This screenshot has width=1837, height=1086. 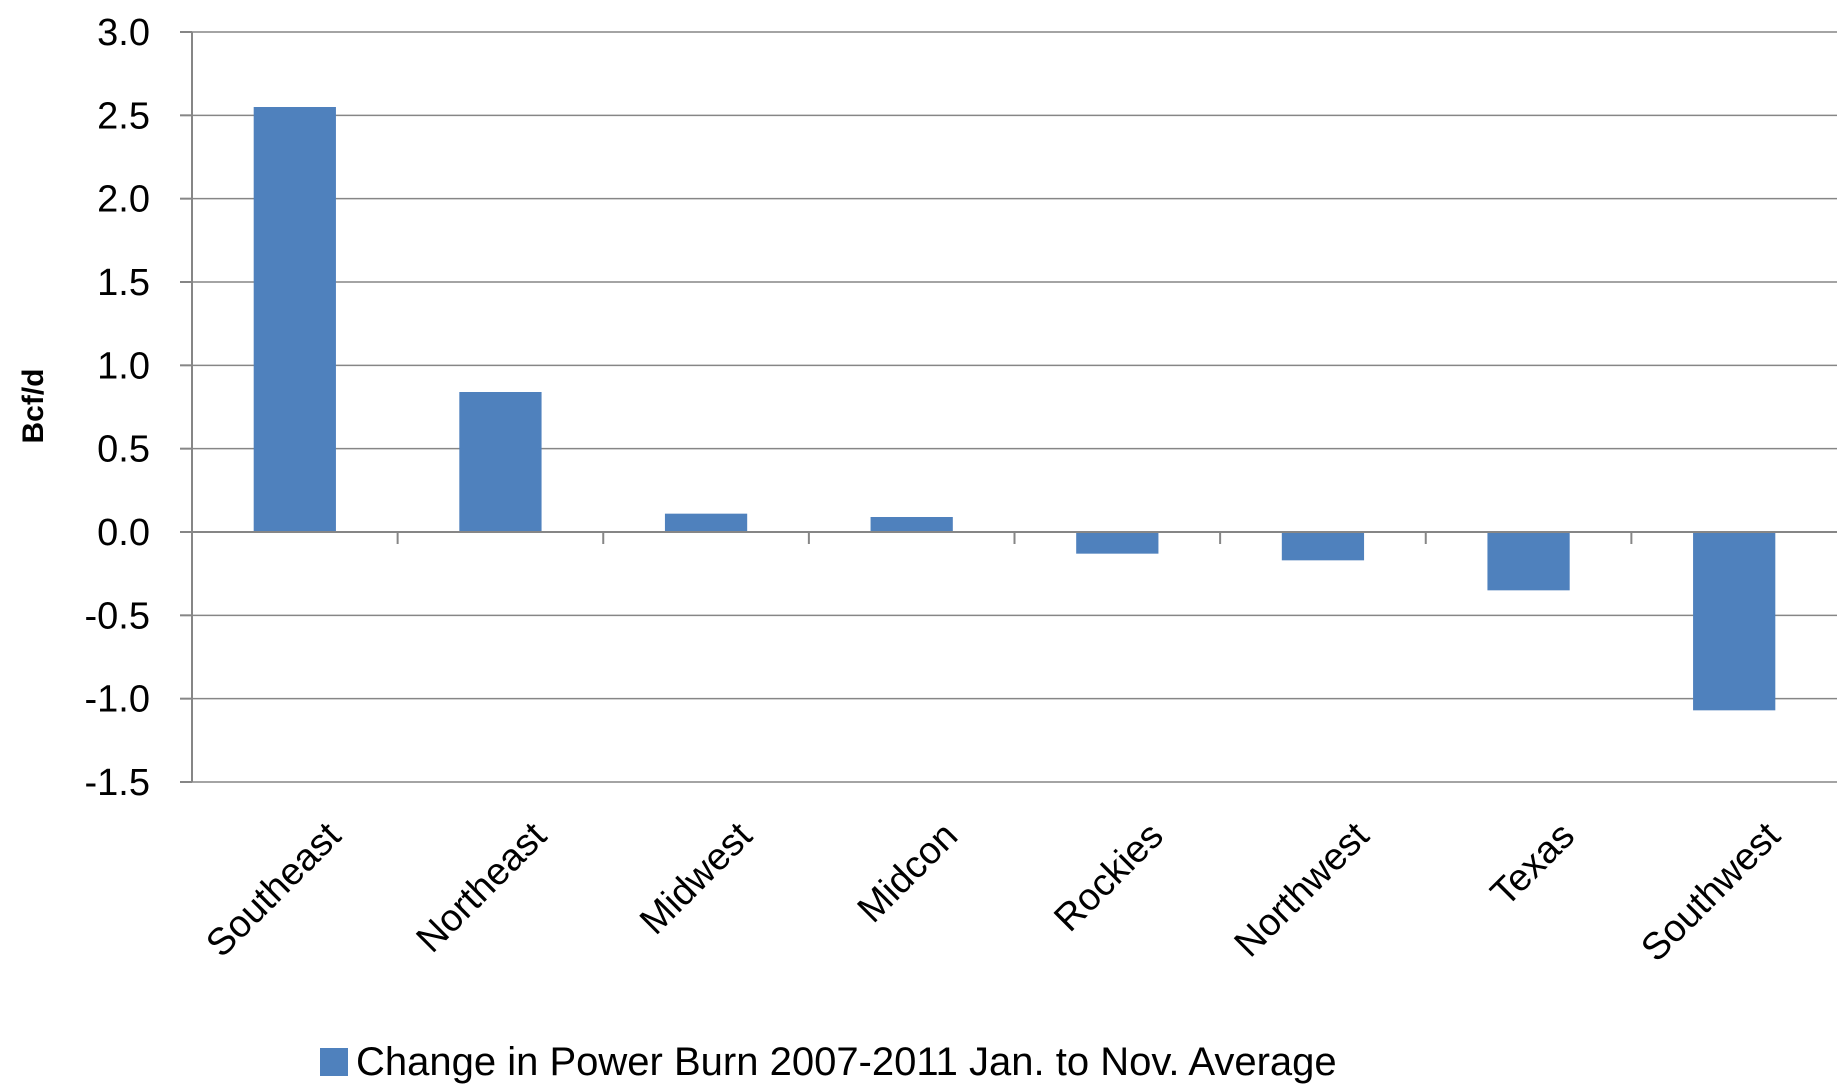 I want to click on x-category-label: Texas, so click(x=1533, y=865).